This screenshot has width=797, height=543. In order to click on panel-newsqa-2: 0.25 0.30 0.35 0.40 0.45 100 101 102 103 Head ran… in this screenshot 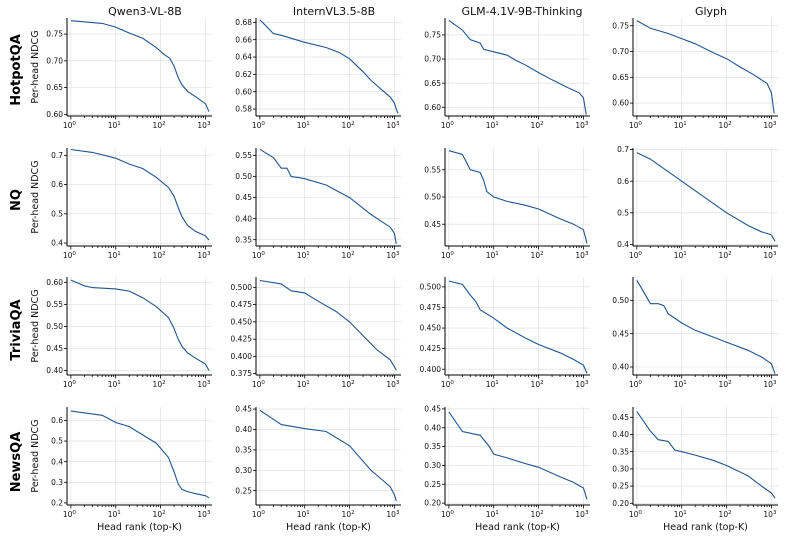, I will do `click(318, 469)`.